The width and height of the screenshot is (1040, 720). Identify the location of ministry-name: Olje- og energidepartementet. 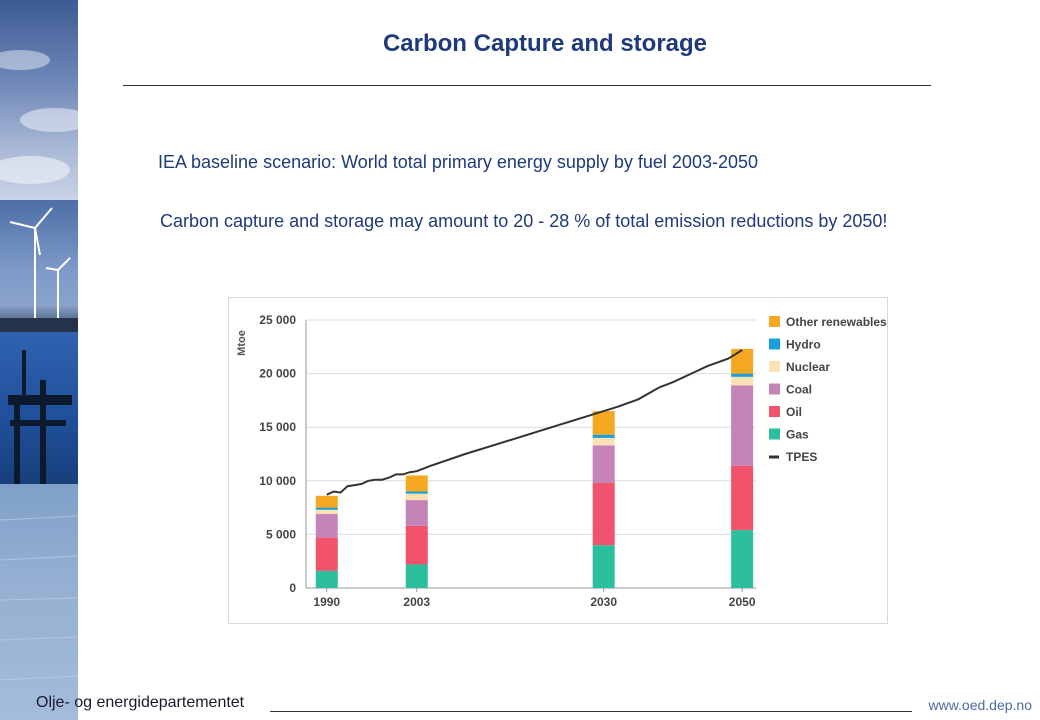
(140, 702).